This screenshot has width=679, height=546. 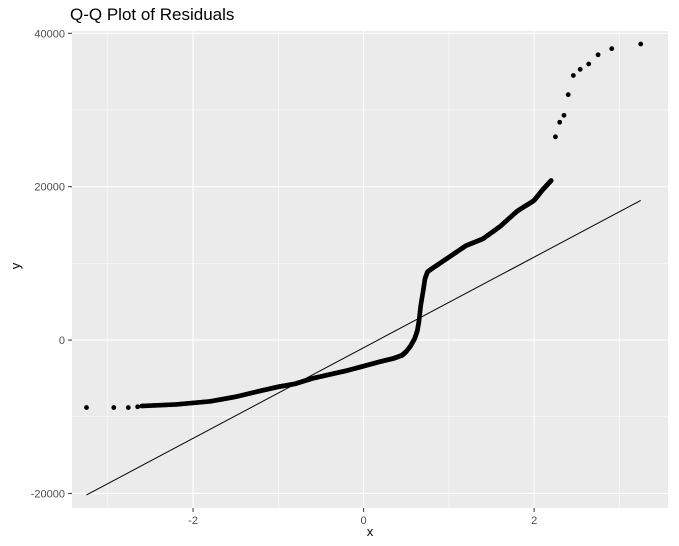 I want to click on x-axis-ticks: -2 0 2, so click(x=362, y=517).